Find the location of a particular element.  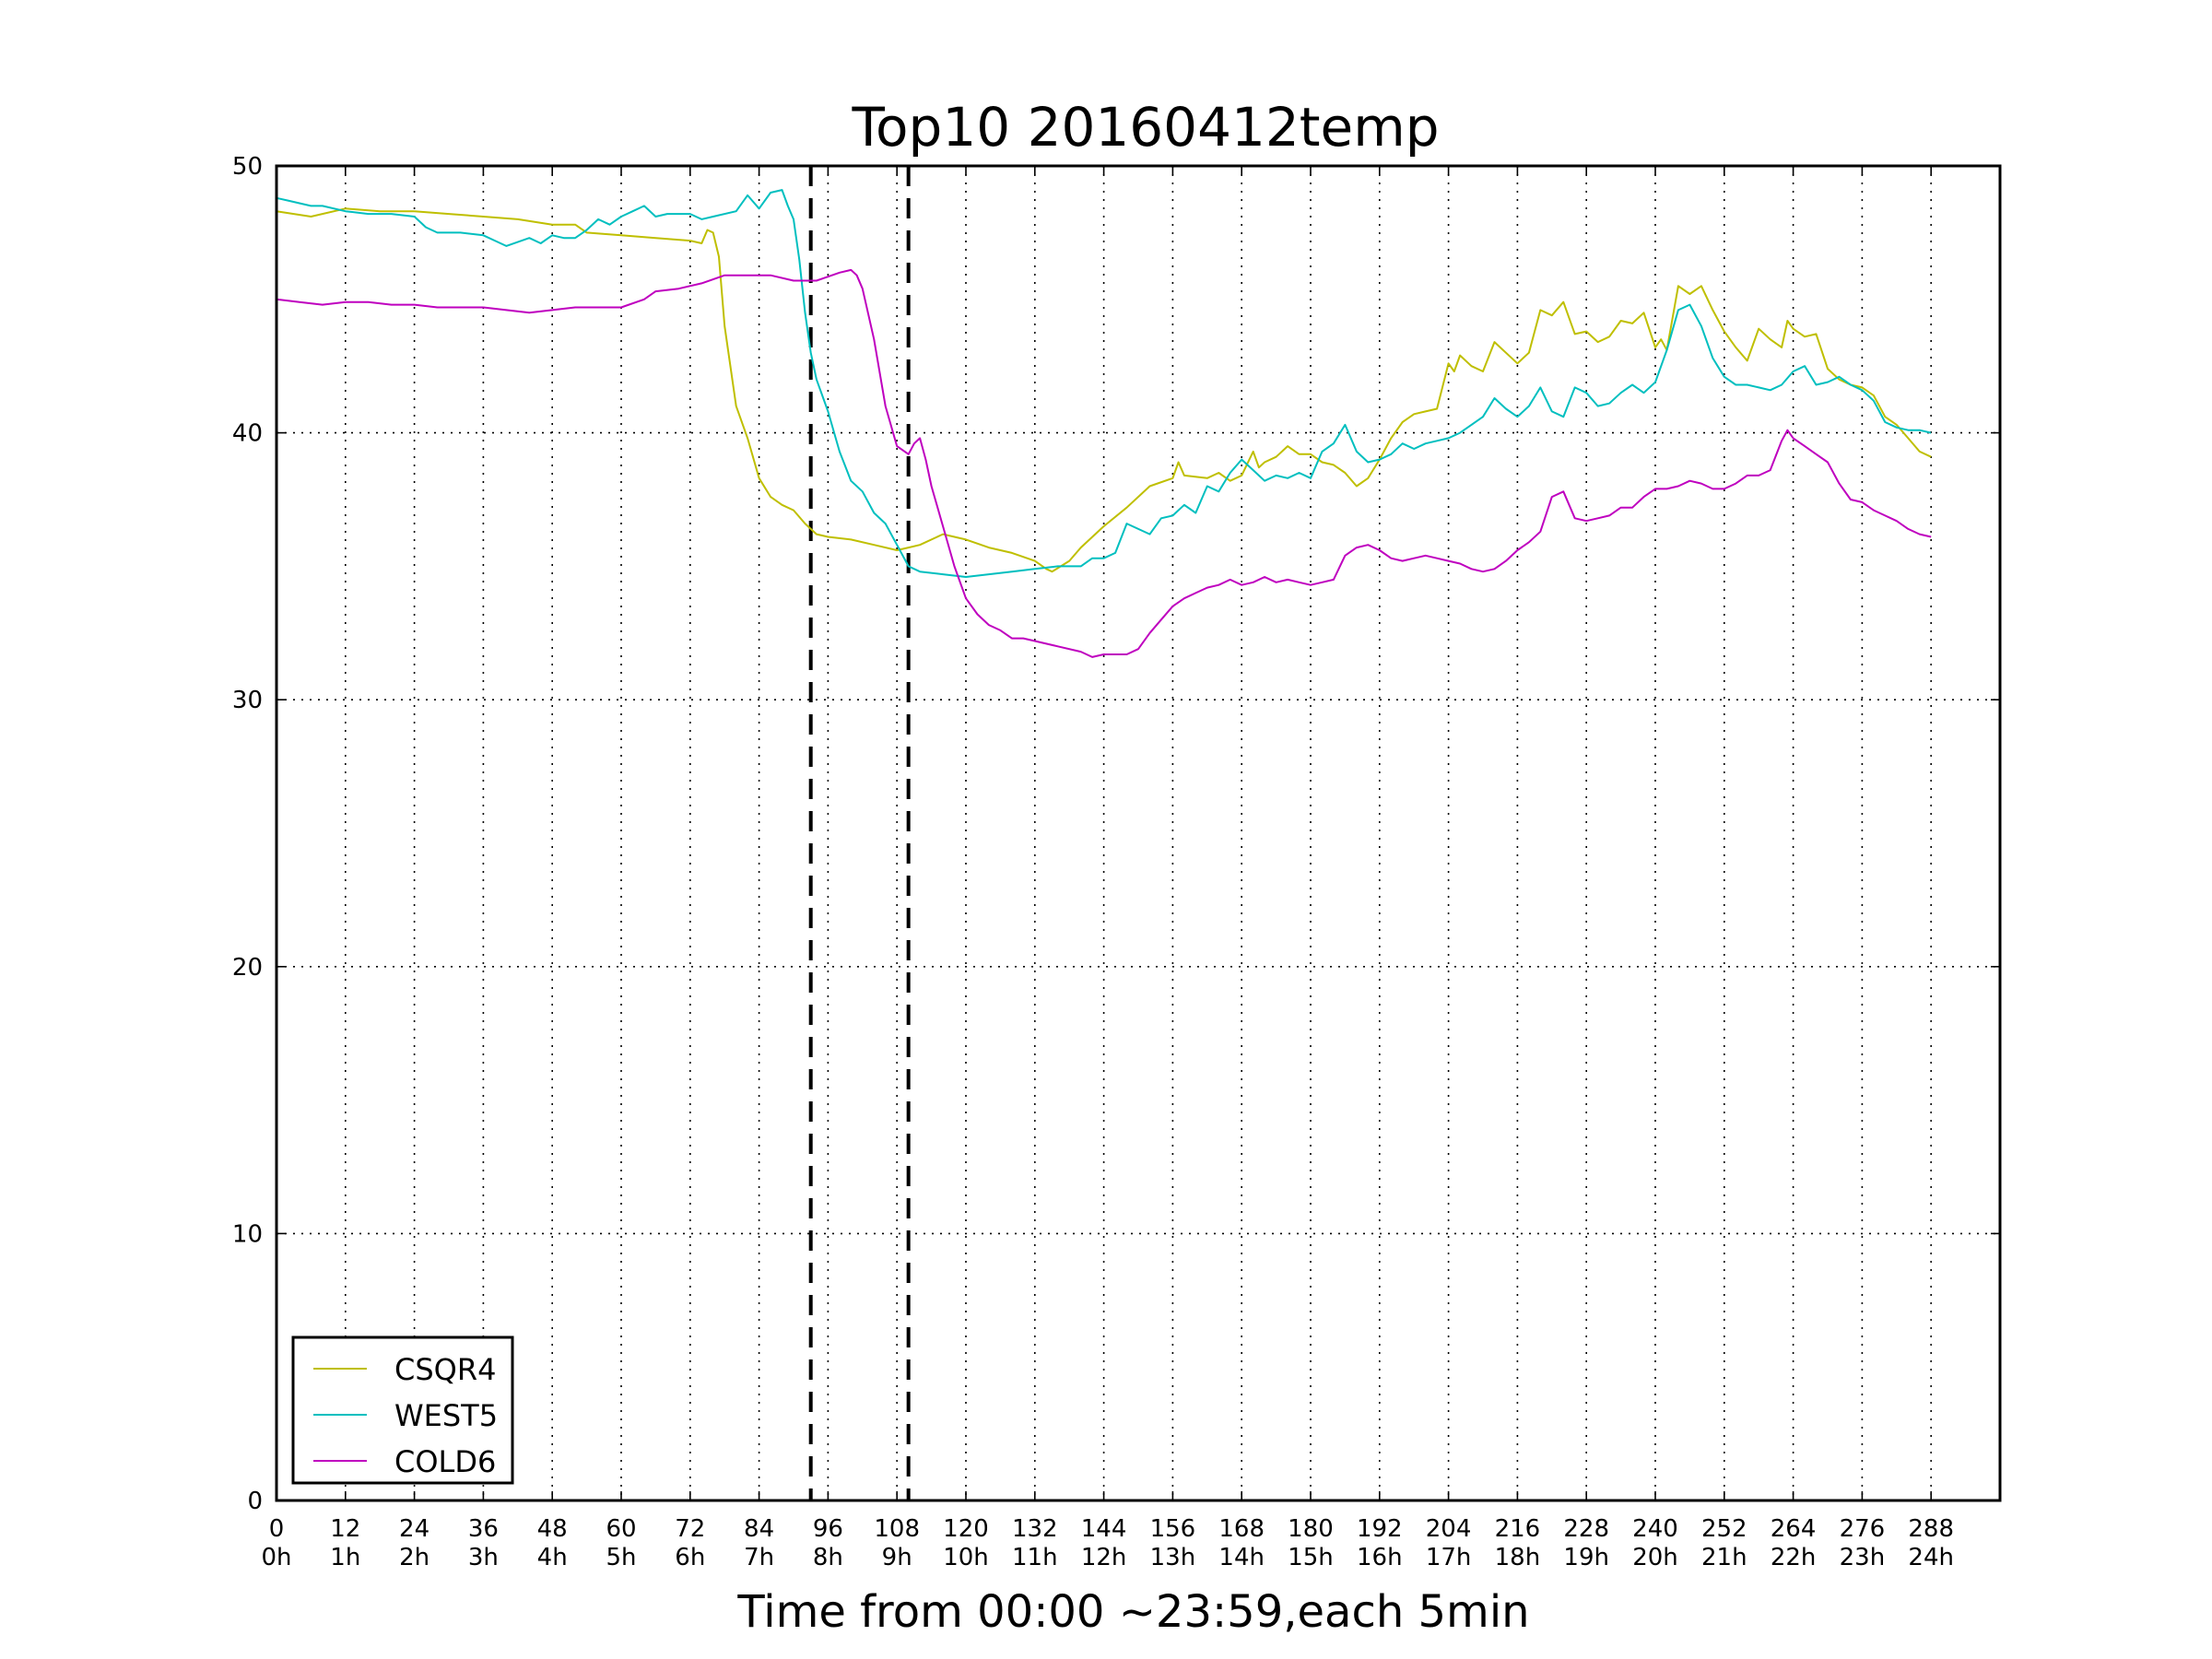

threshold-lines is located at coordinates (859, 833).